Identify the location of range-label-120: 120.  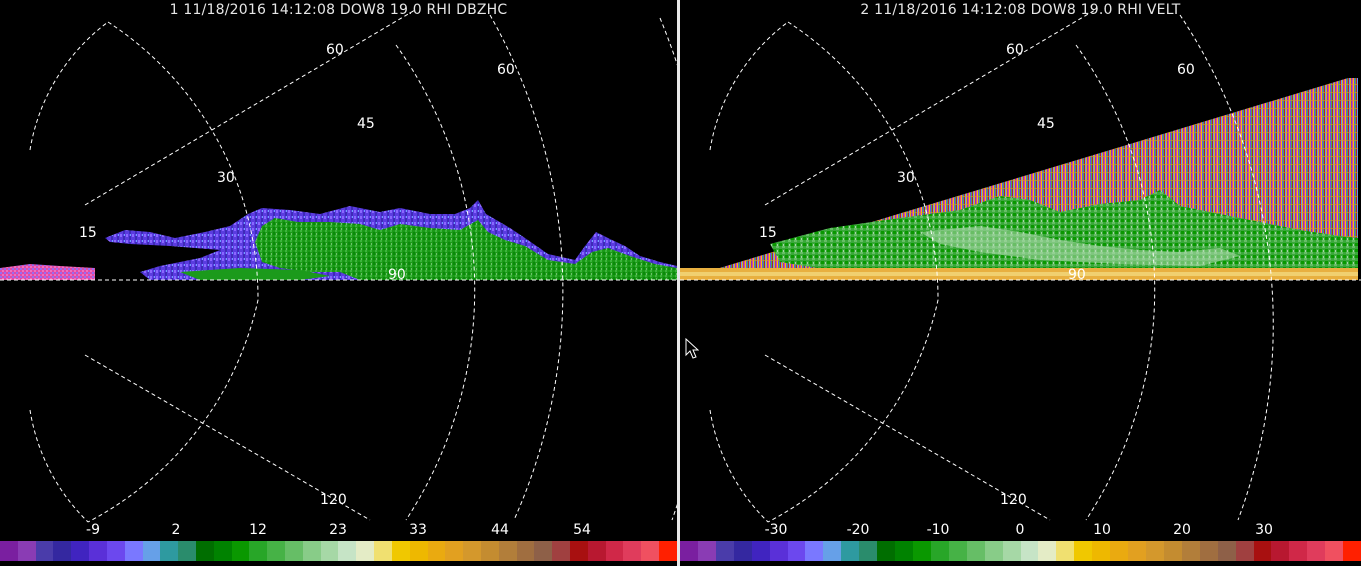
(1013, 500).